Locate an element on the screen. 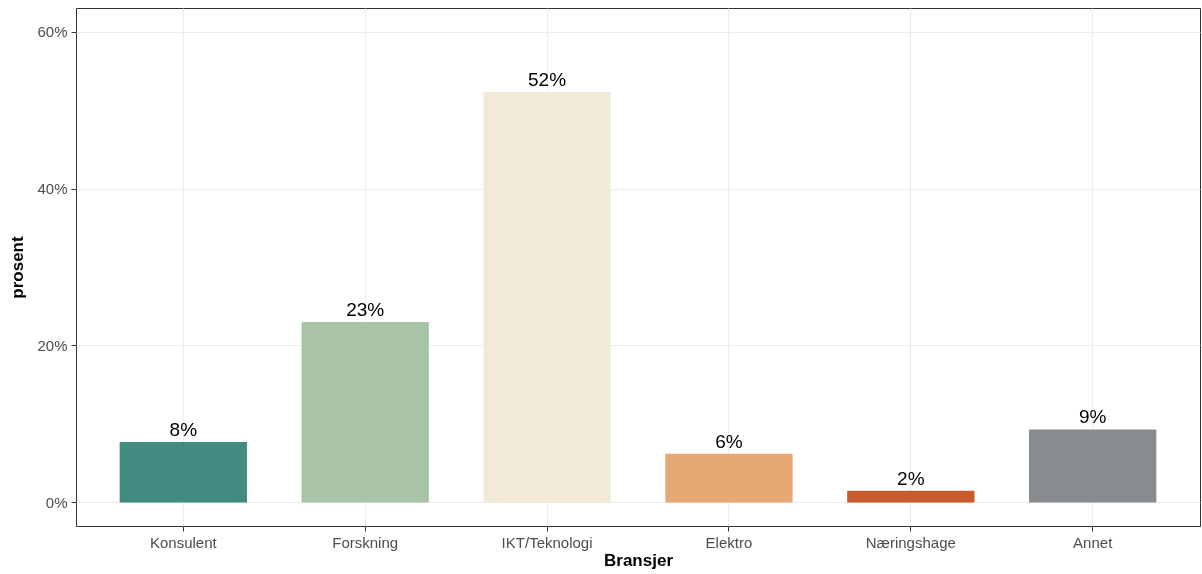 This screenshot has height=574, width=1202. x-tick-label: IKT/Teknologi is located at coordinates (547, 542).